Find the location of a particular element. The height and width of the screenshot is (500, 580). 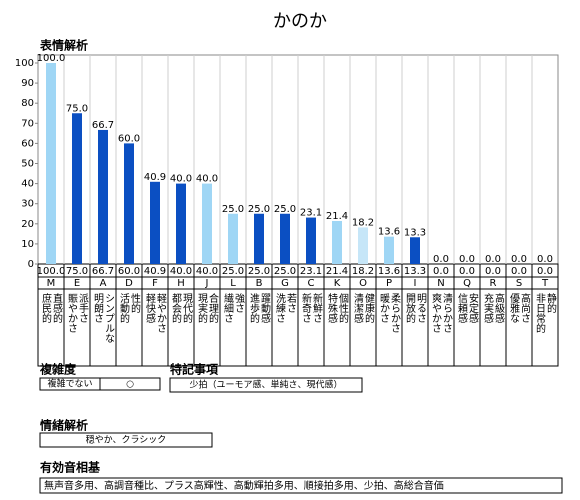

description: 直感的 is located at coordinates (57, 308).